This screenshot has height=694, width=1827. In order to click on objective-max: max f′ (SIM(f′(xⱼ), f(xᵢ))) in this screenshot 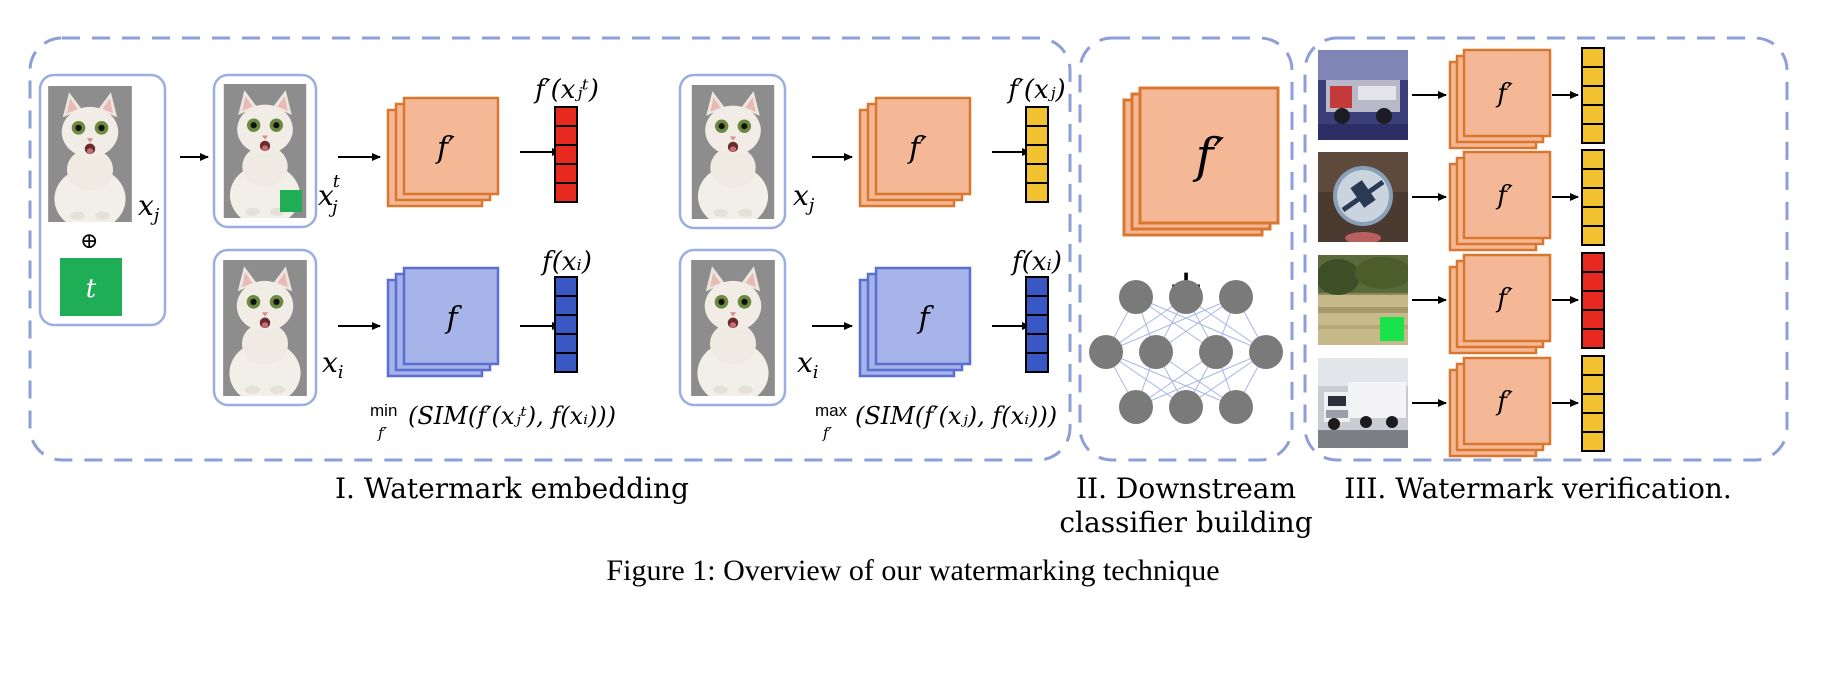, I will do `click(936, 421)`.